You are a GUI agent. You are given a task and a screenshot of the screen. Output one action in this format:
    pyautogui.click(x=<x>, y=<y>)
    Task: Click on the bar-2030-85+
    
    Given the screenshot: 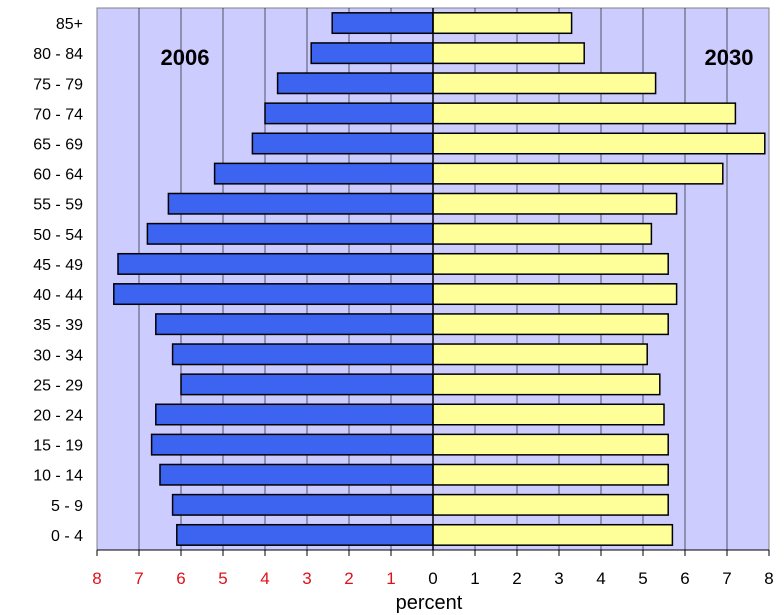 What is the action you would take?
    pyautogui.click(x=502, y=23)
    